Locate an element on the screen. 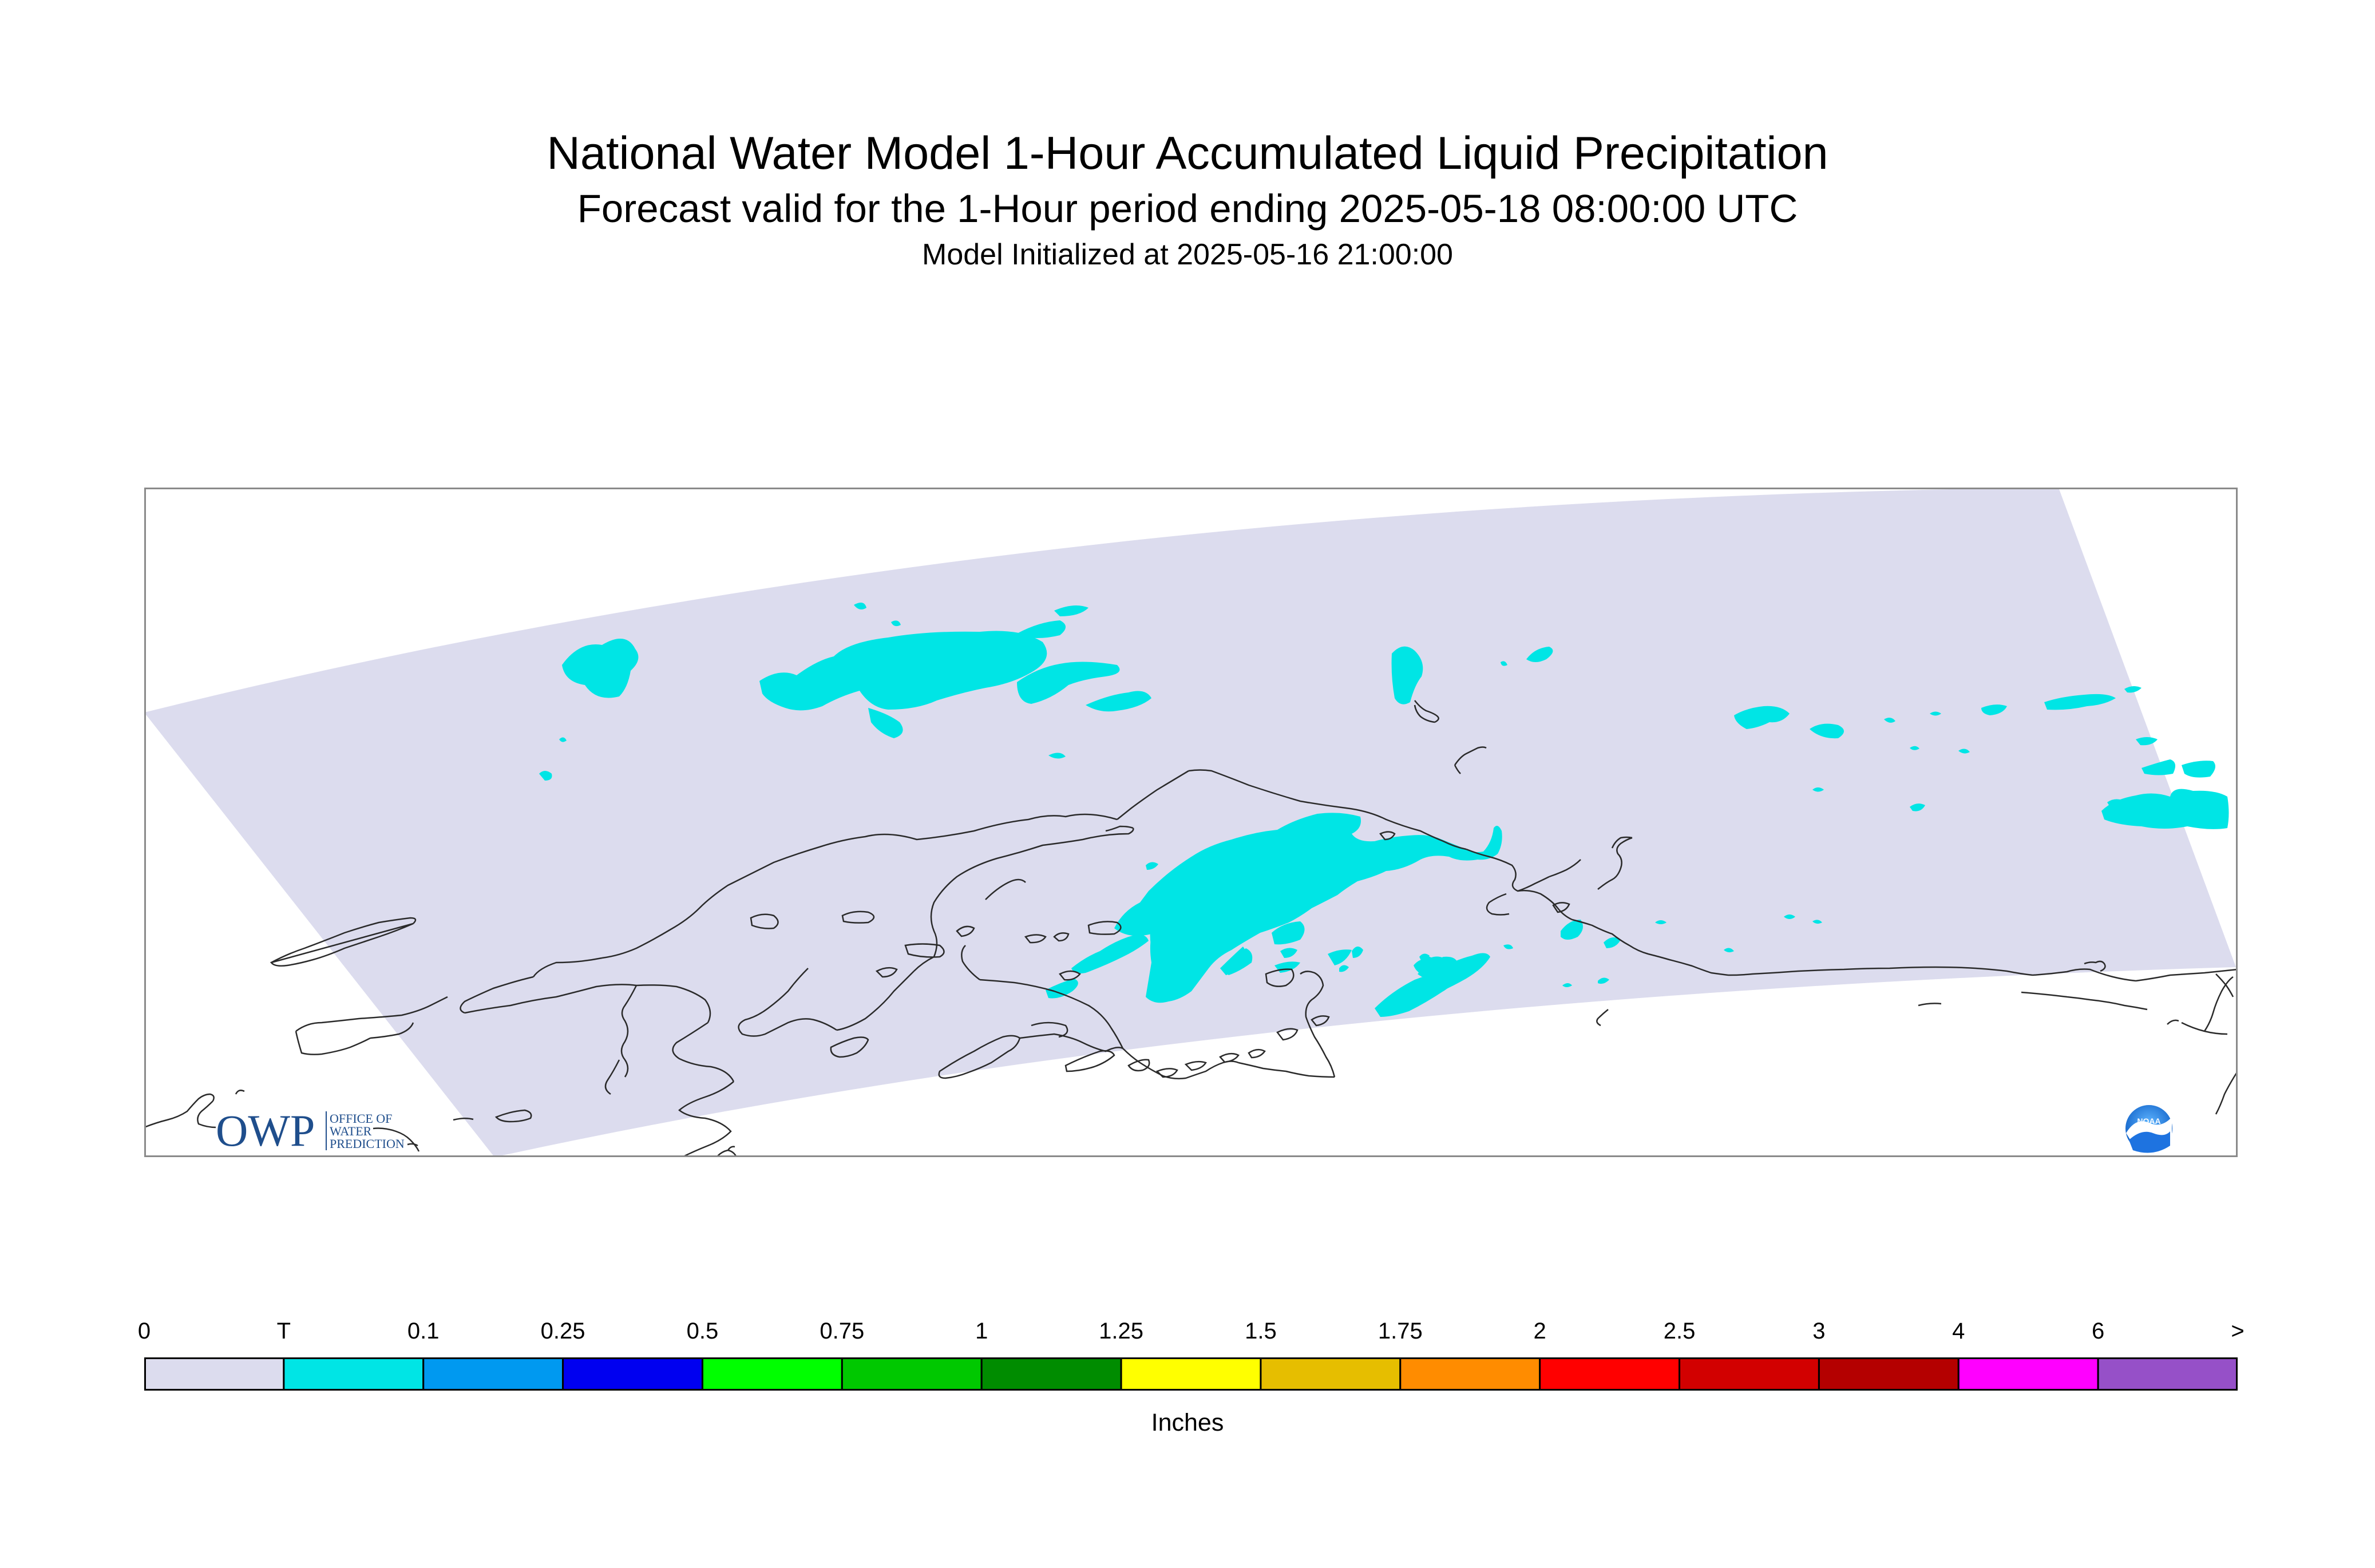 The width and height of the screenshot is (2375, 1568). owp-logo-line2: WATER is located at coordinates (351, 1131).